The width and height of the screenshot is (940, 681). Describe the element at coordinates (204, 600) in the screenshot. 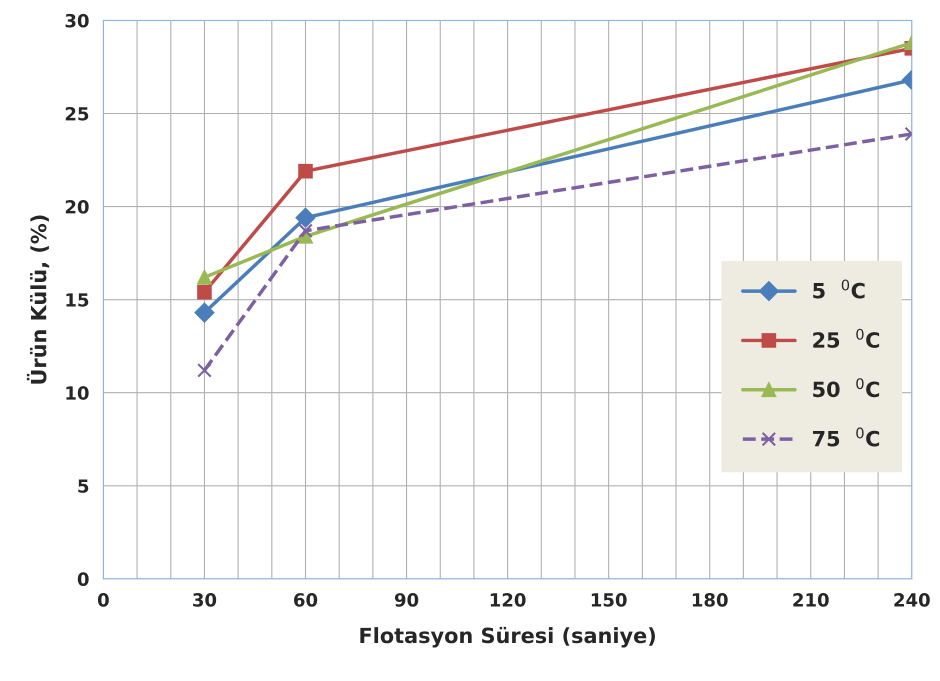

I see `x-tick-label: 30` at that location.